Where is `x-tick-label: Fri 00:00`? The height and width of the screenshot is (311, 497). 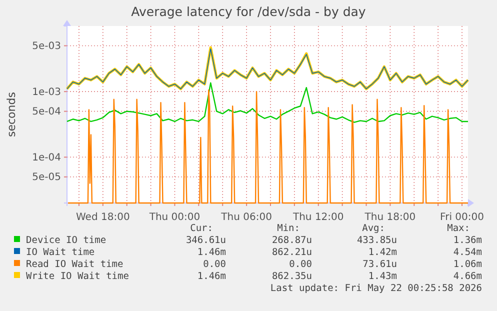
x-tick-label: Fri 00:00 is located at coordinates (462, 217).